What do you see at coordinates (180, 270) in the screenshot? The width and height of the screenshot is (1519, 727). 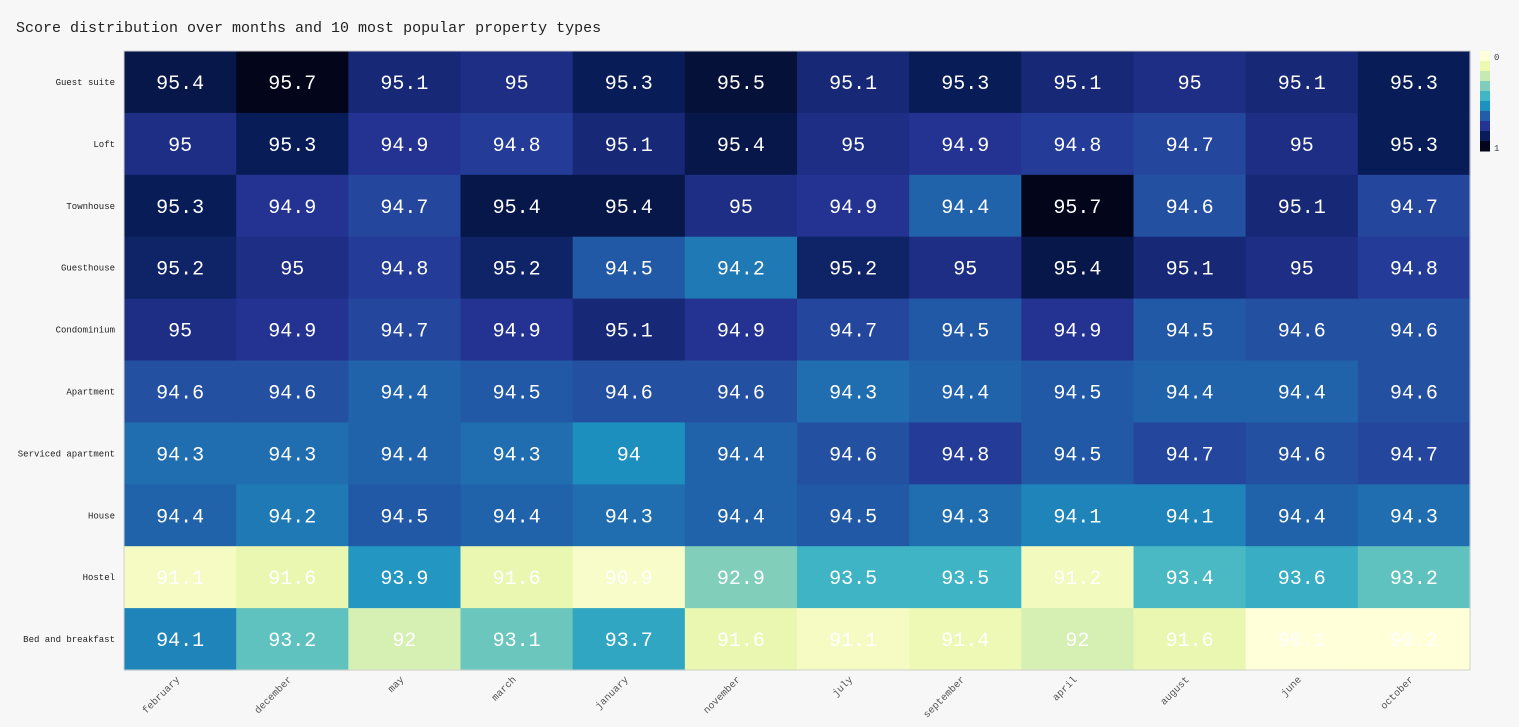 I see `cell-value-label: 95.2` at bounding box center [180, 270].